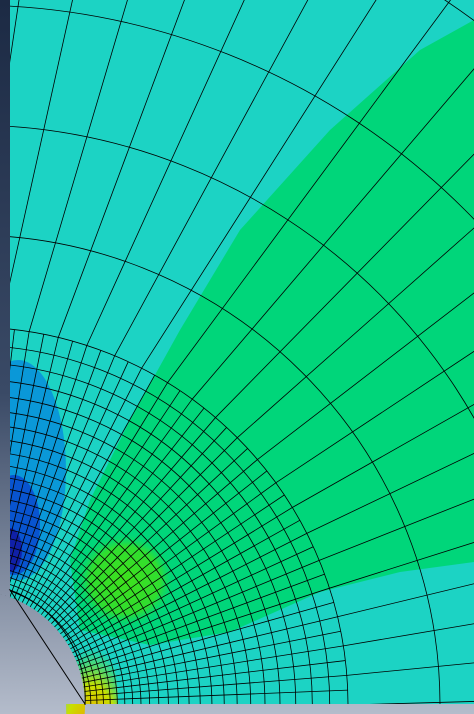  Describe the element at coordinates (47, 647) in the screenshot. I see `hole-edge` at that location.